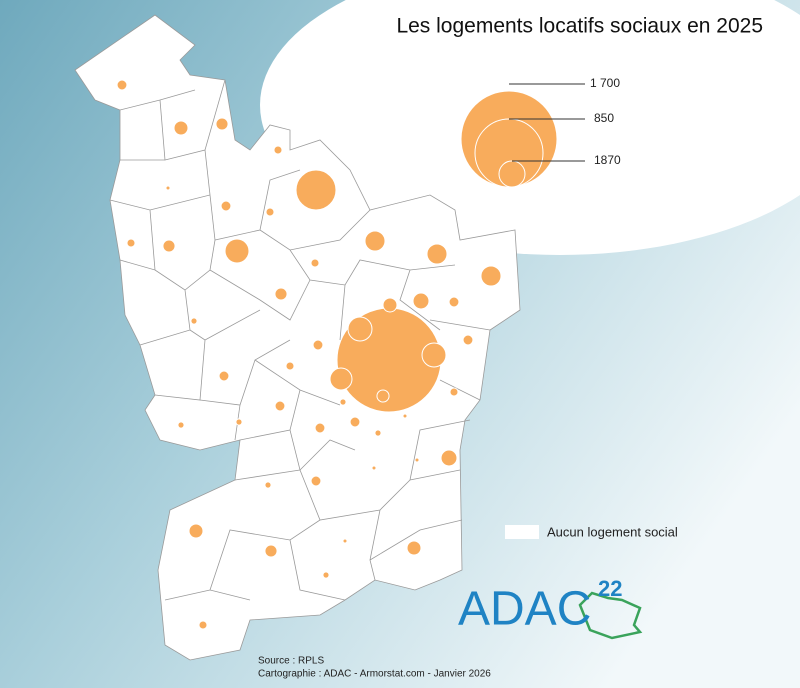 The height and width of the screenshot is (688, 800). What do you see at coordinates (579, 26) in the screenshot?
I see `title: Les logements locatifs sociaux en 2025` at bounding box center [579, 26].